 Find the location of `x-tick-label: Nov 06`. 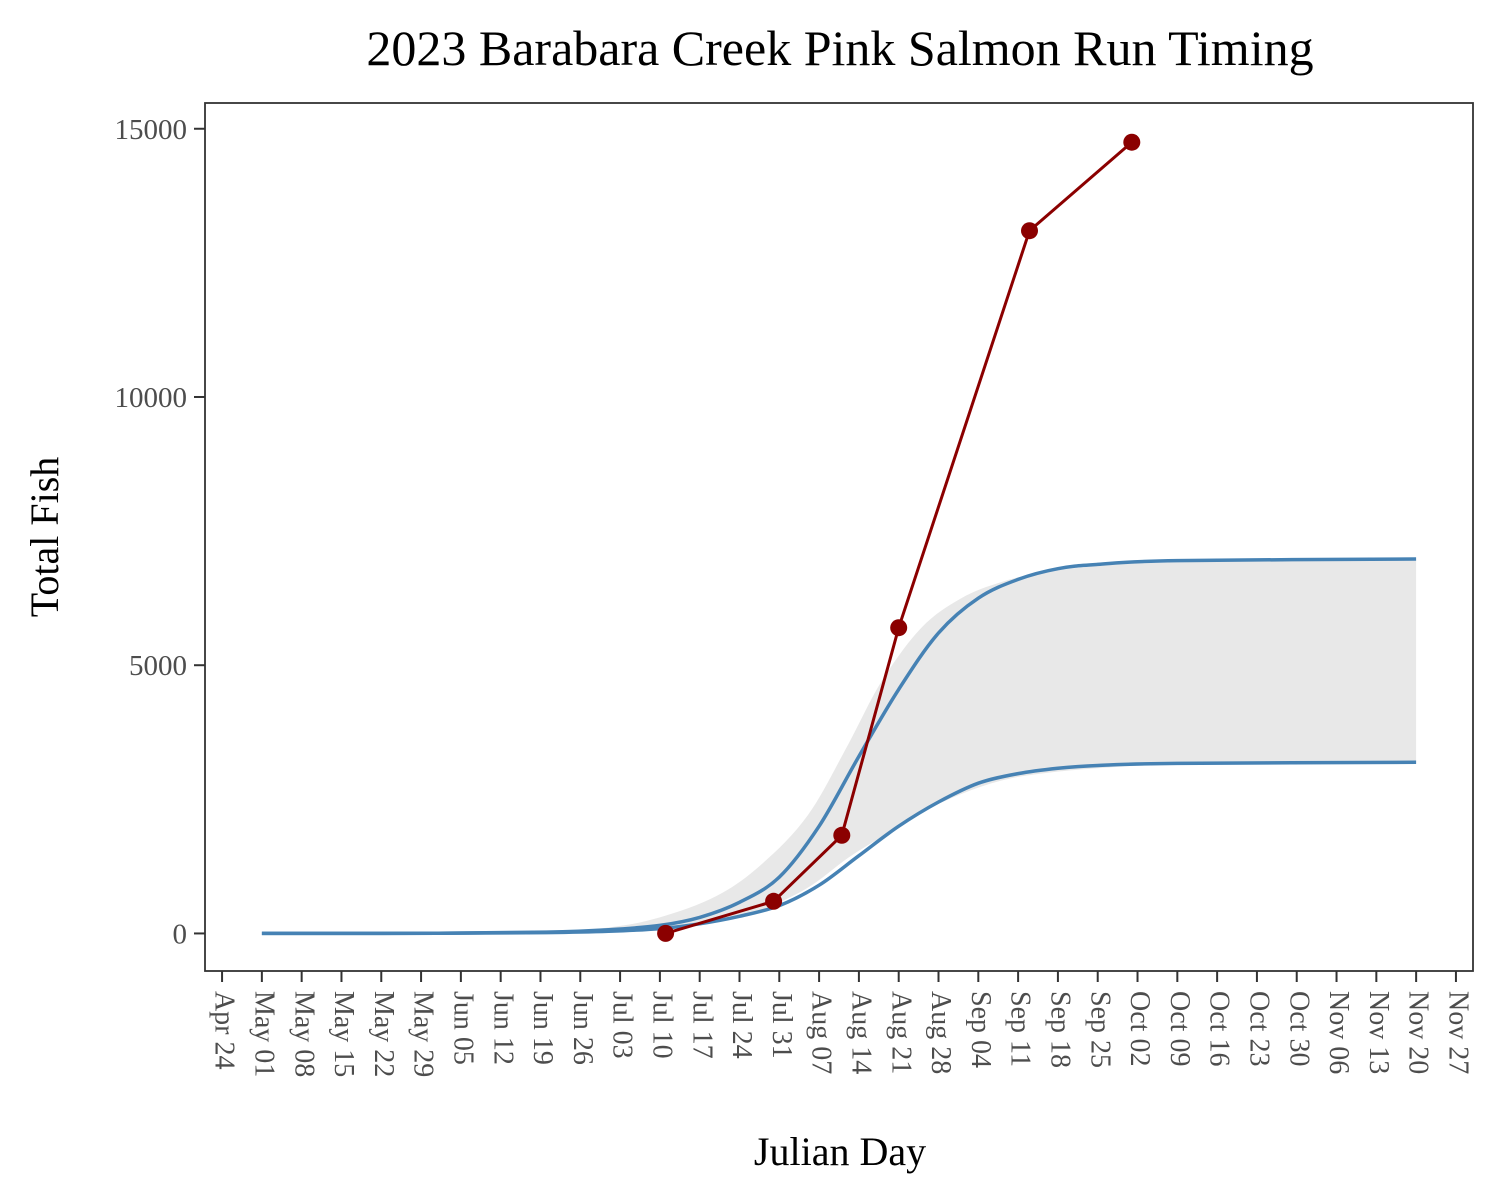

x-tick-label: Nov 06 is located at coordinates (1338, 1032).